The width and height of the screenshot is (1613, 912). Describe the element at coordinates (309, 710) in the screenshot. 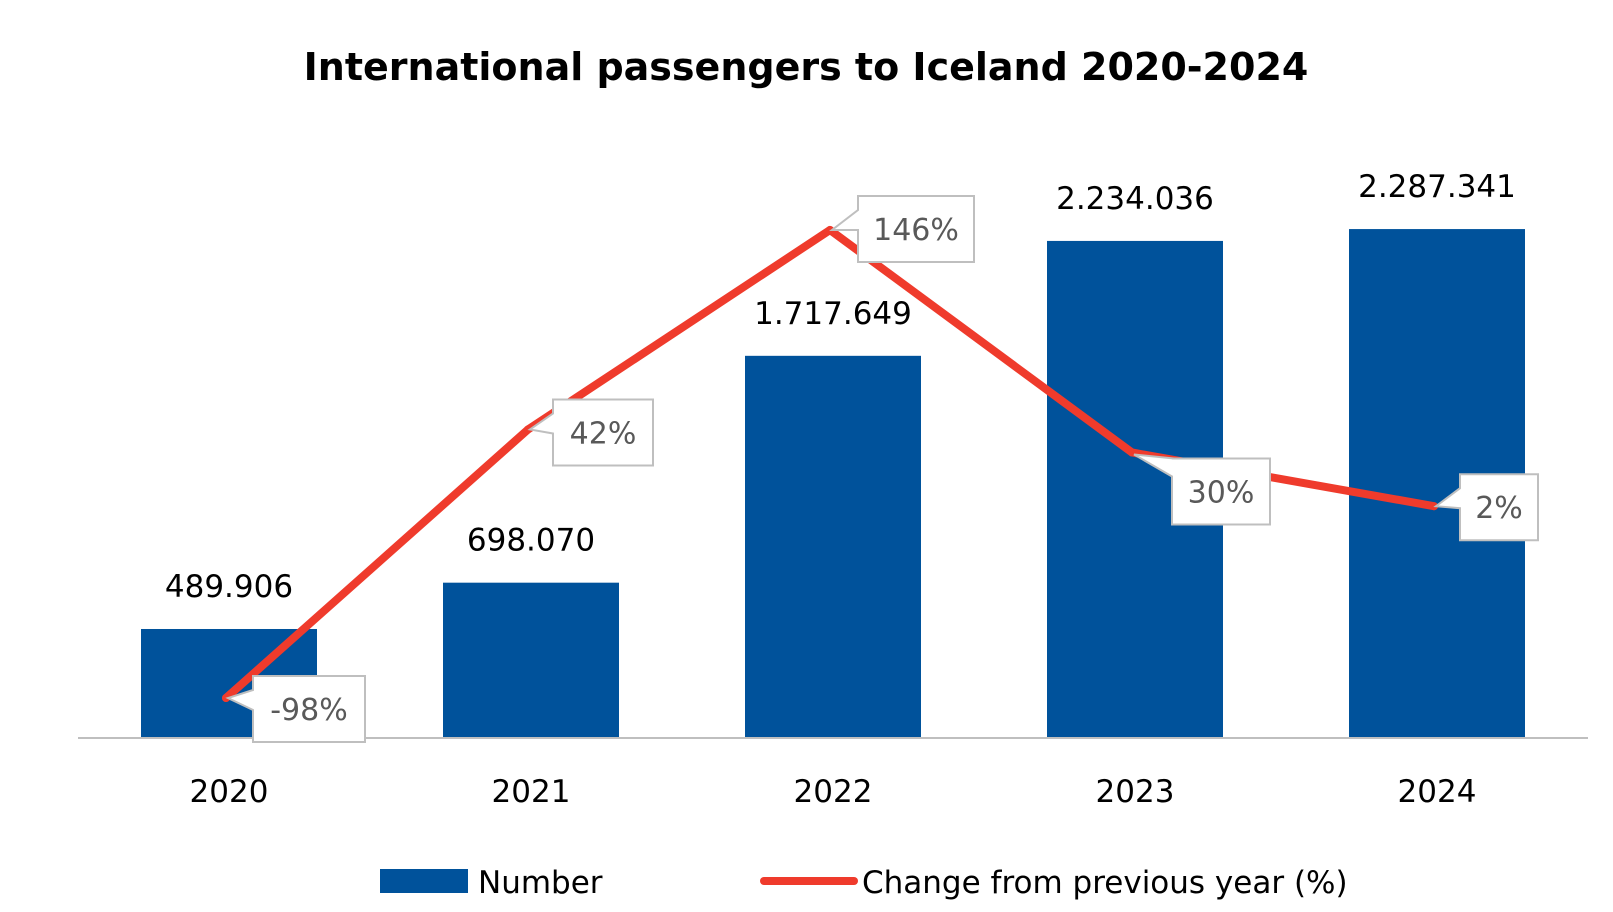

I see `change-label-2020: -98%` at that location.